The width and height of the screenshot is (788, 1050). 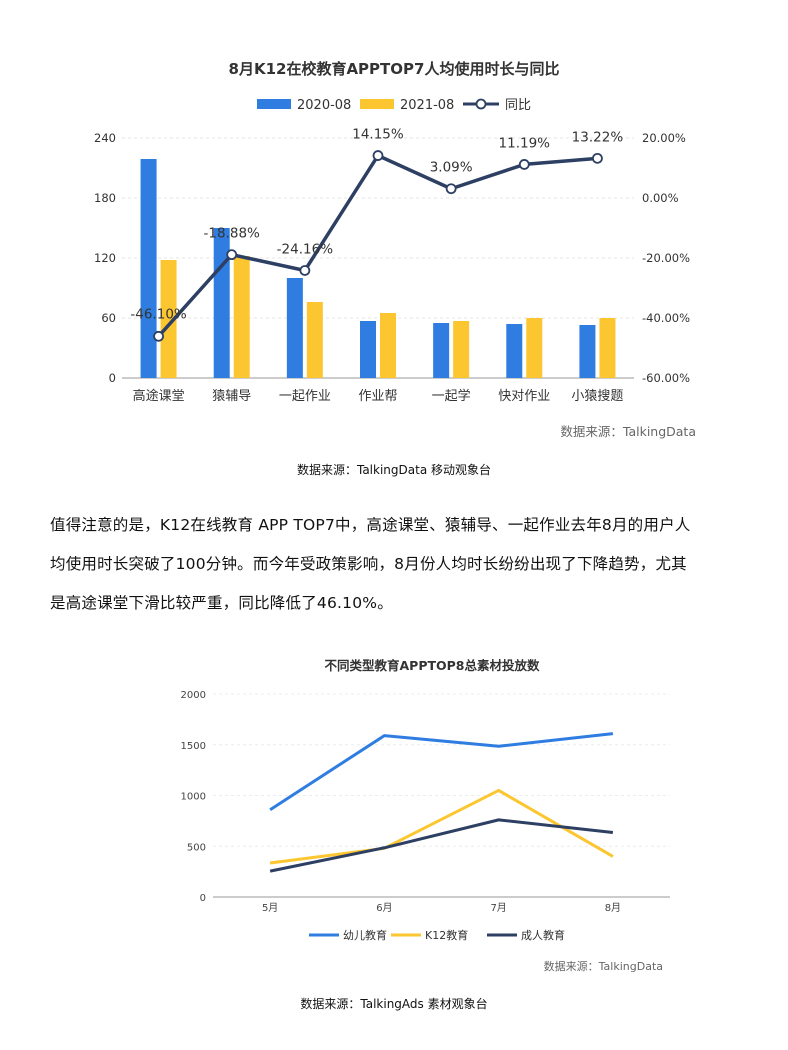 What do you see at coordinates (231, 396) in the screenshot?
I see `x-tick-label: 猿辅导` at bounding box center [231, 396].